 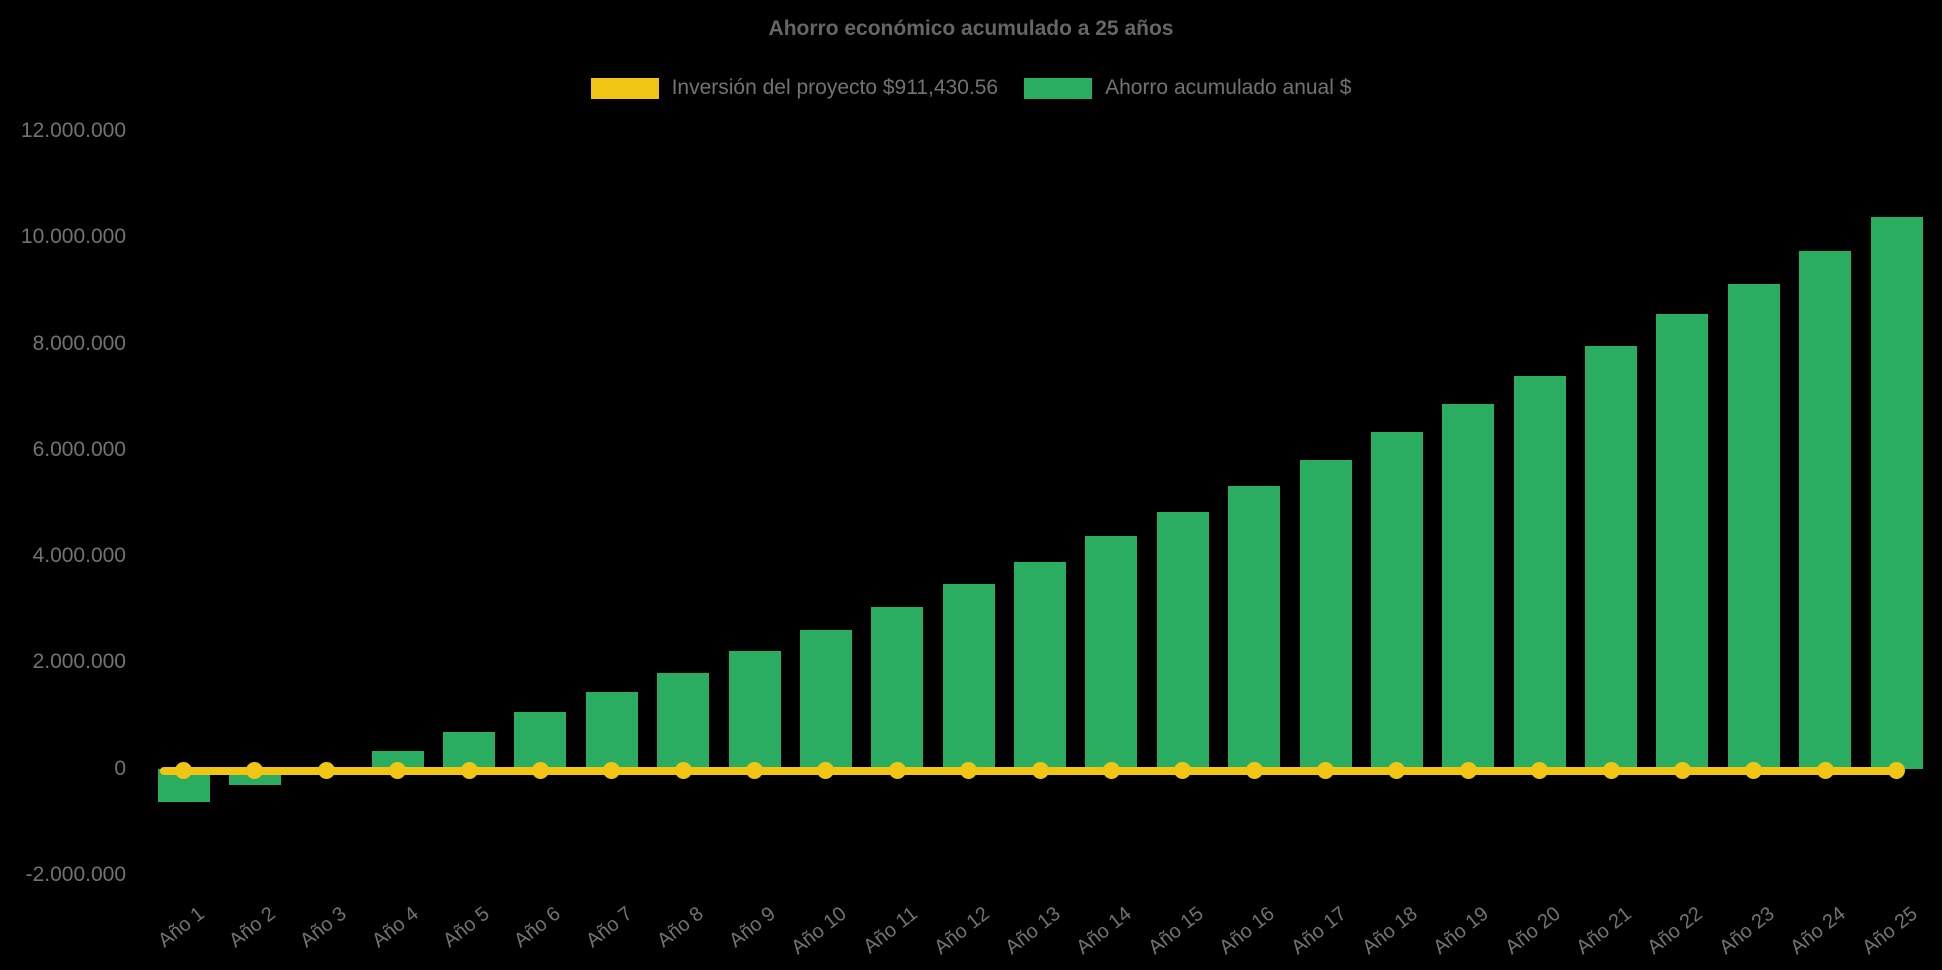 What do you see at coordinates (683, 720) in the screenshot?
I see `bar-año-8` at bounding box center [683, 720].